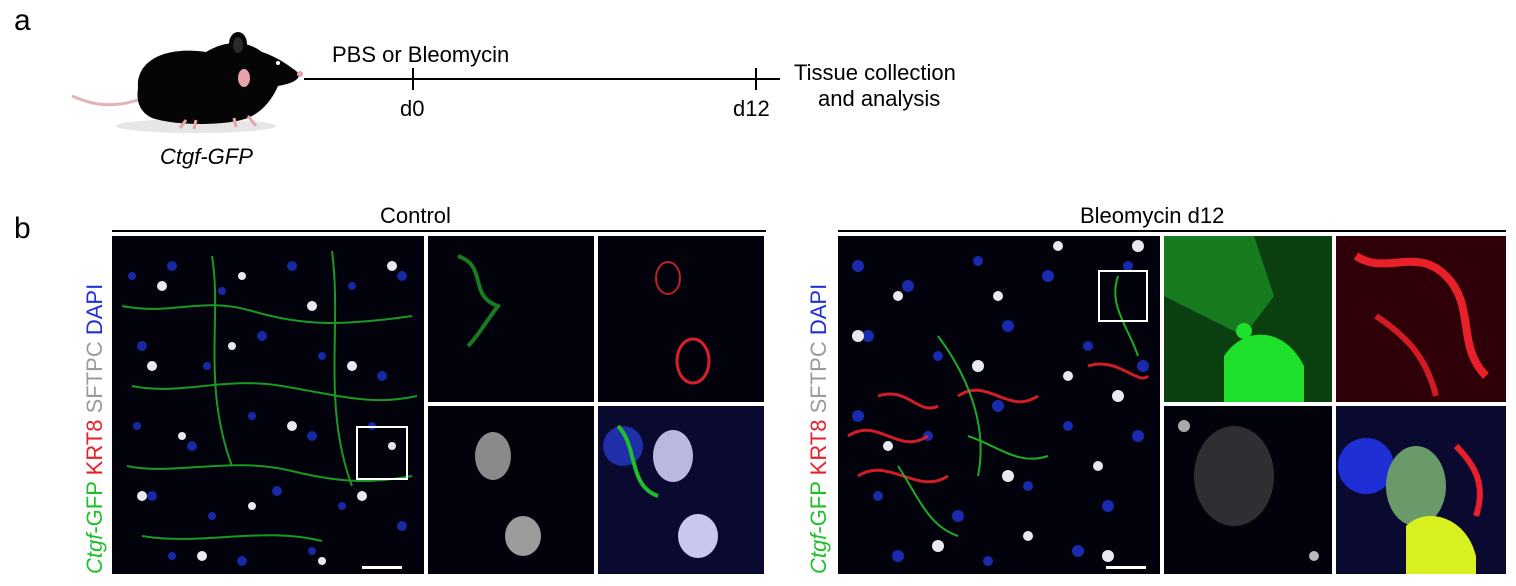  Describe the element at coordinates (1123, 296) in the screenshot. I see `bleomycin-inset-box` at that location.